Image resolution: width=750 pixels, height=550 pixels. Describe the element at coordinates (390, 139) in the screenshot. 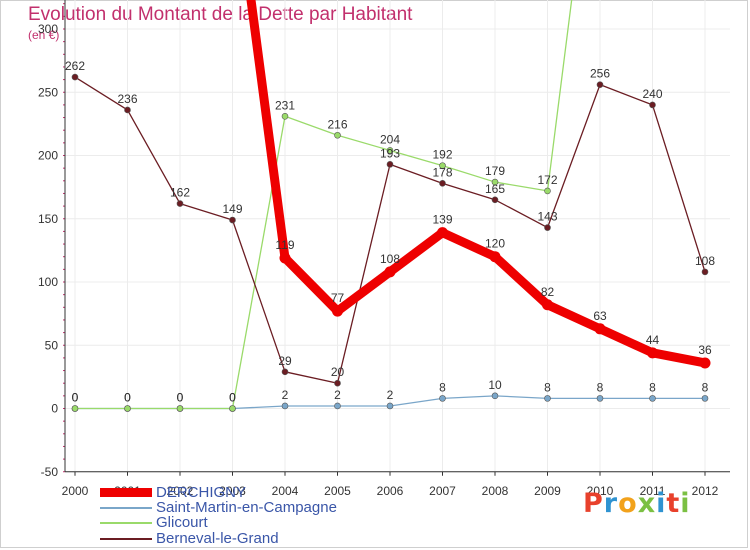

I see `data-label: 204` at that location.